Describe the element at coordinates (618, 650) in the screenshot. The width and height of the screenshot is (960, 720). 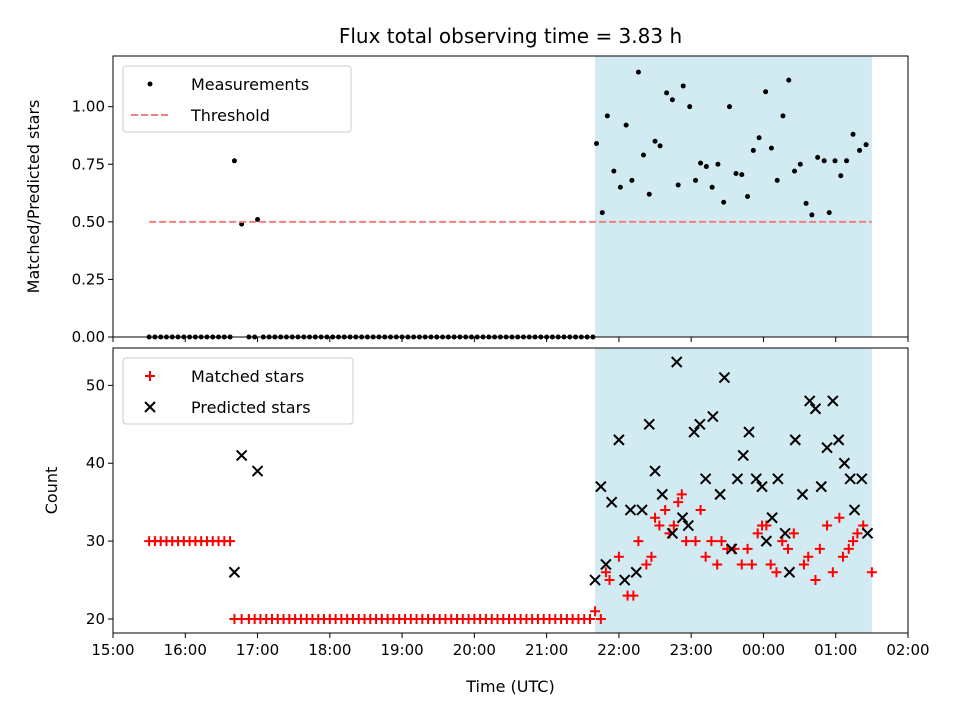
I see `x-tick-label: 22:00` at that location.